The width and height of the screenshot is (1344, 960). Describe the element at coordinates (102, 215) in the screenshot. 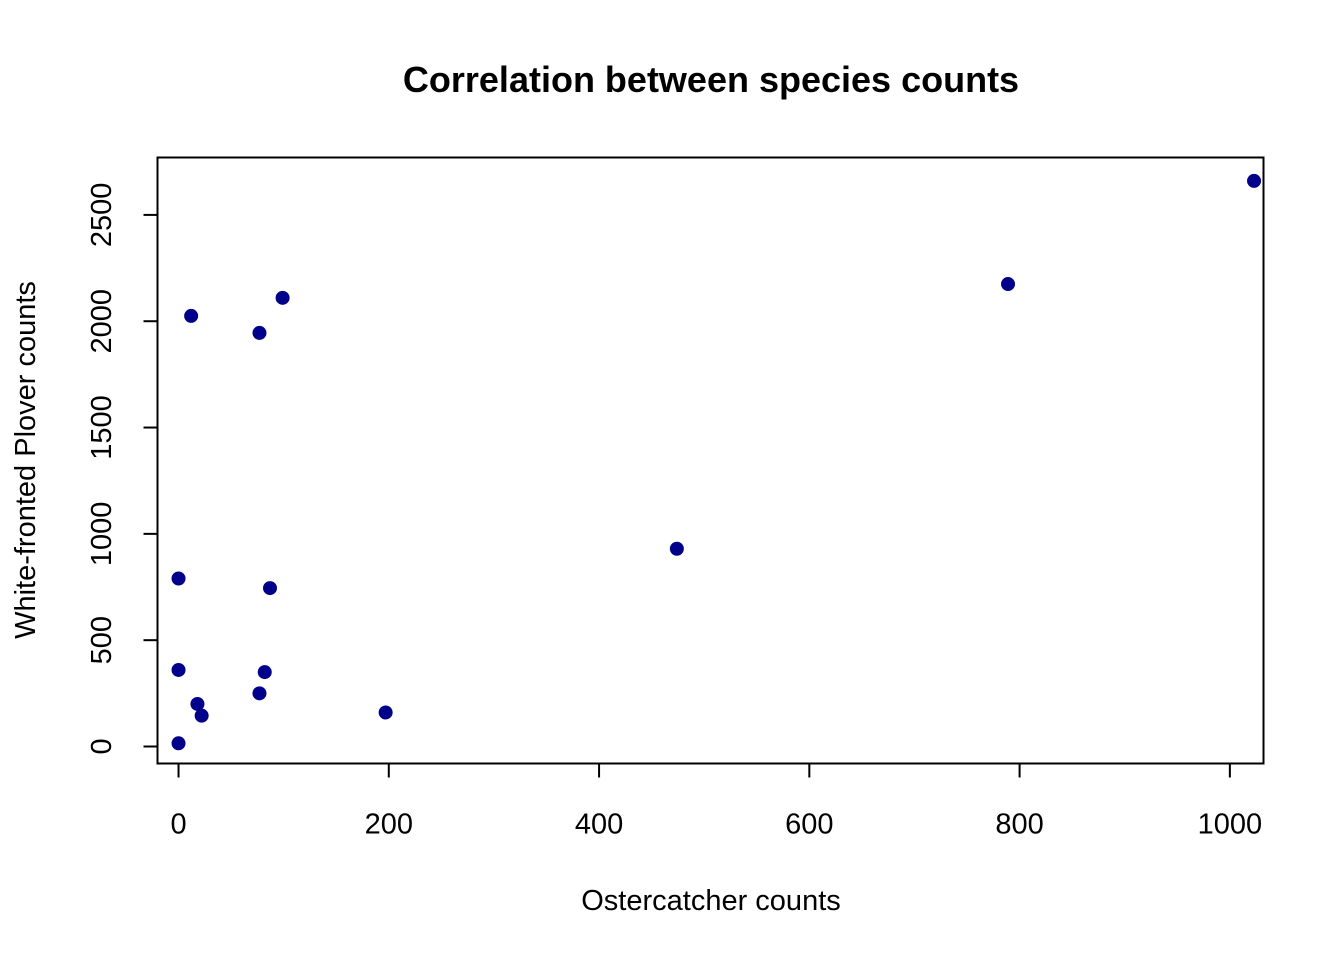

I see `y-tick-label: 2500` at that location.